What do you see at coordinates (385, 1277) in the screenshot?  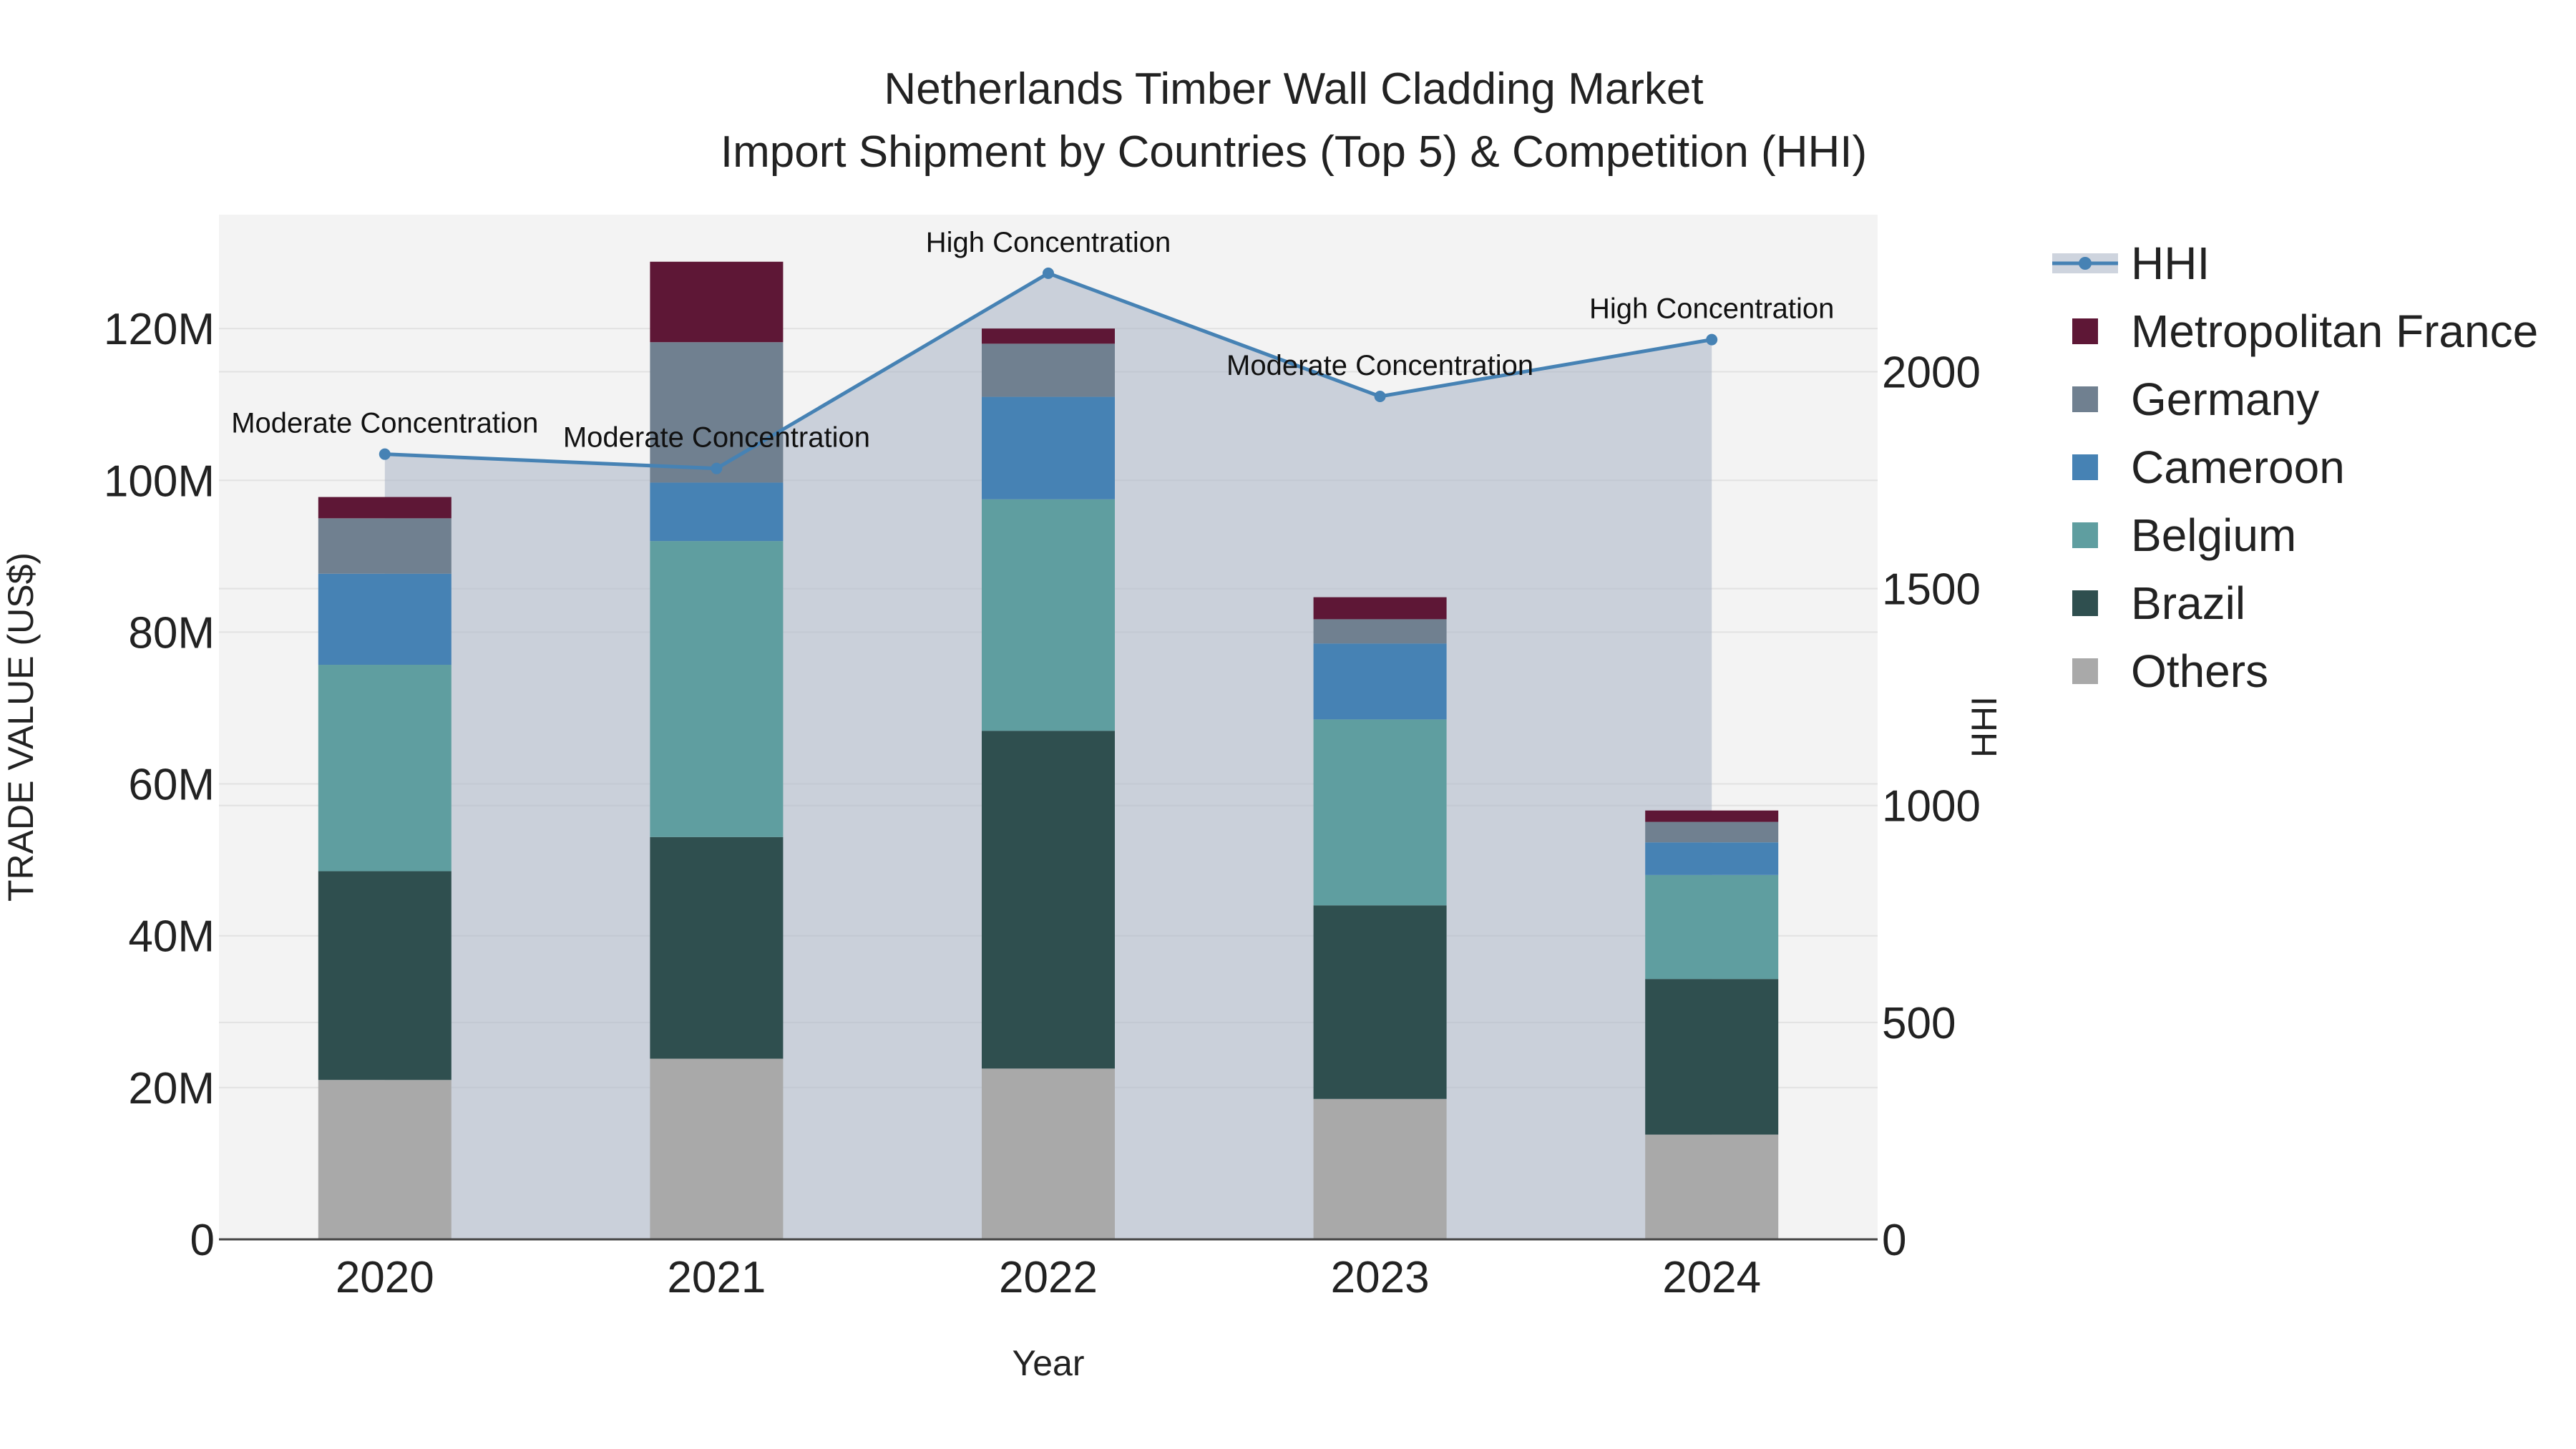 I see `x-tick-label: 2020` at bounding box center [385, 1277].